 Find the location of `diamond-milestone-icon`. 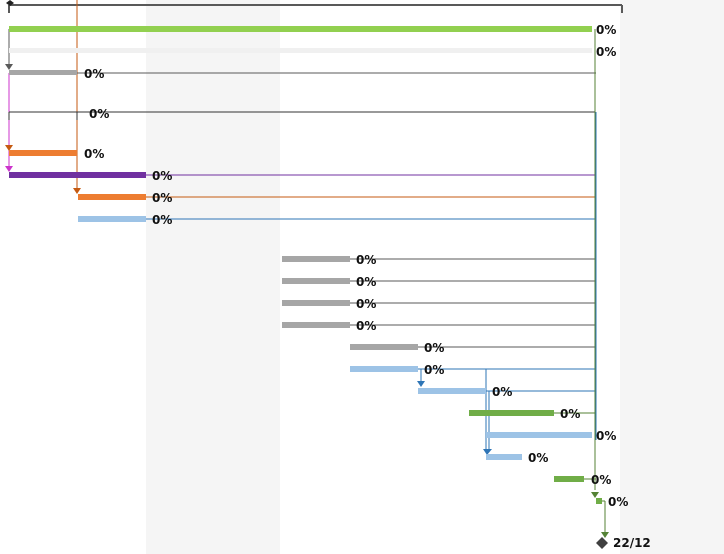

diamond-milestone-icon is located at coordinates (602, 543).